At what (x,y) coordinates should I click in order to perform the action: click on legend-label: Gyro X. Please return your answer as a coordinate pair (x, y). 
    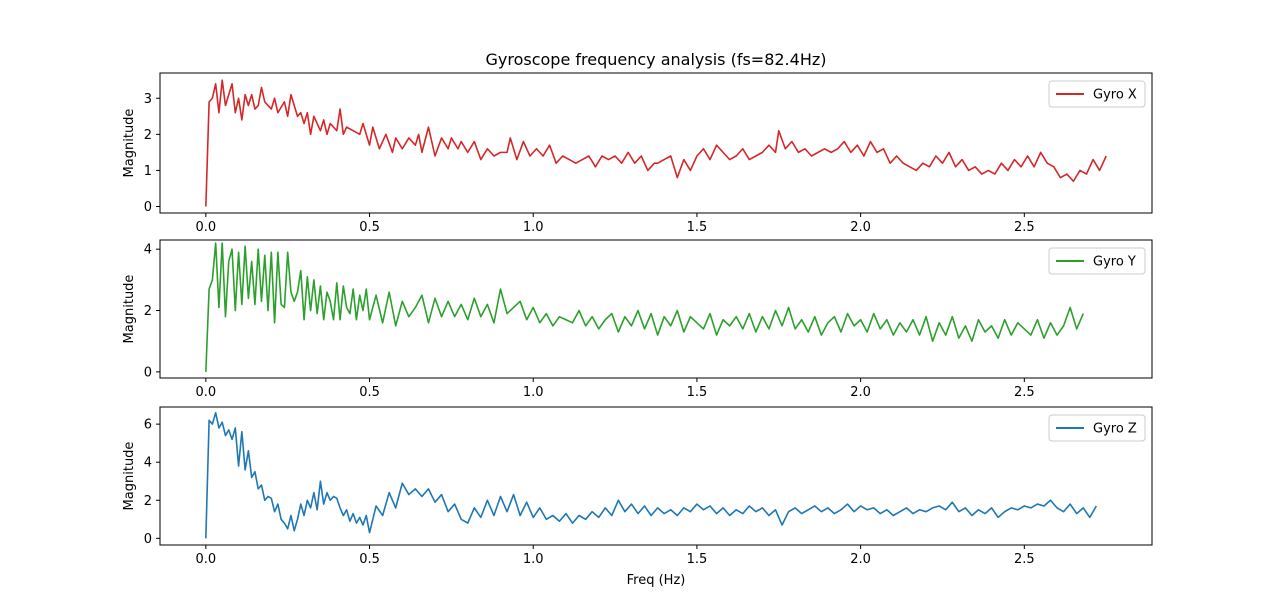
    Looking at the image, I should click on (1115, 95).